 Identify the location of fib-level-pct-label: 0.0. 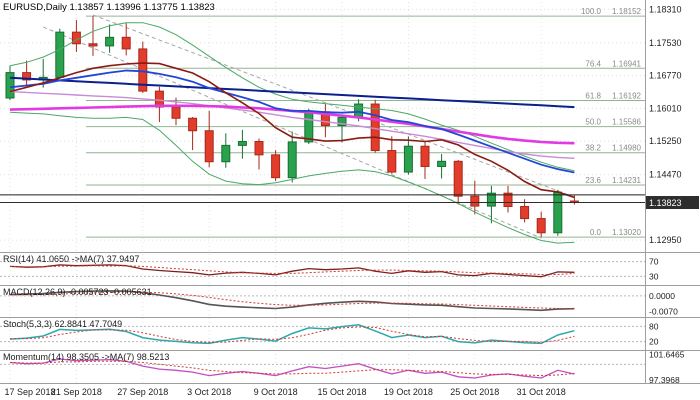
(596, 232).